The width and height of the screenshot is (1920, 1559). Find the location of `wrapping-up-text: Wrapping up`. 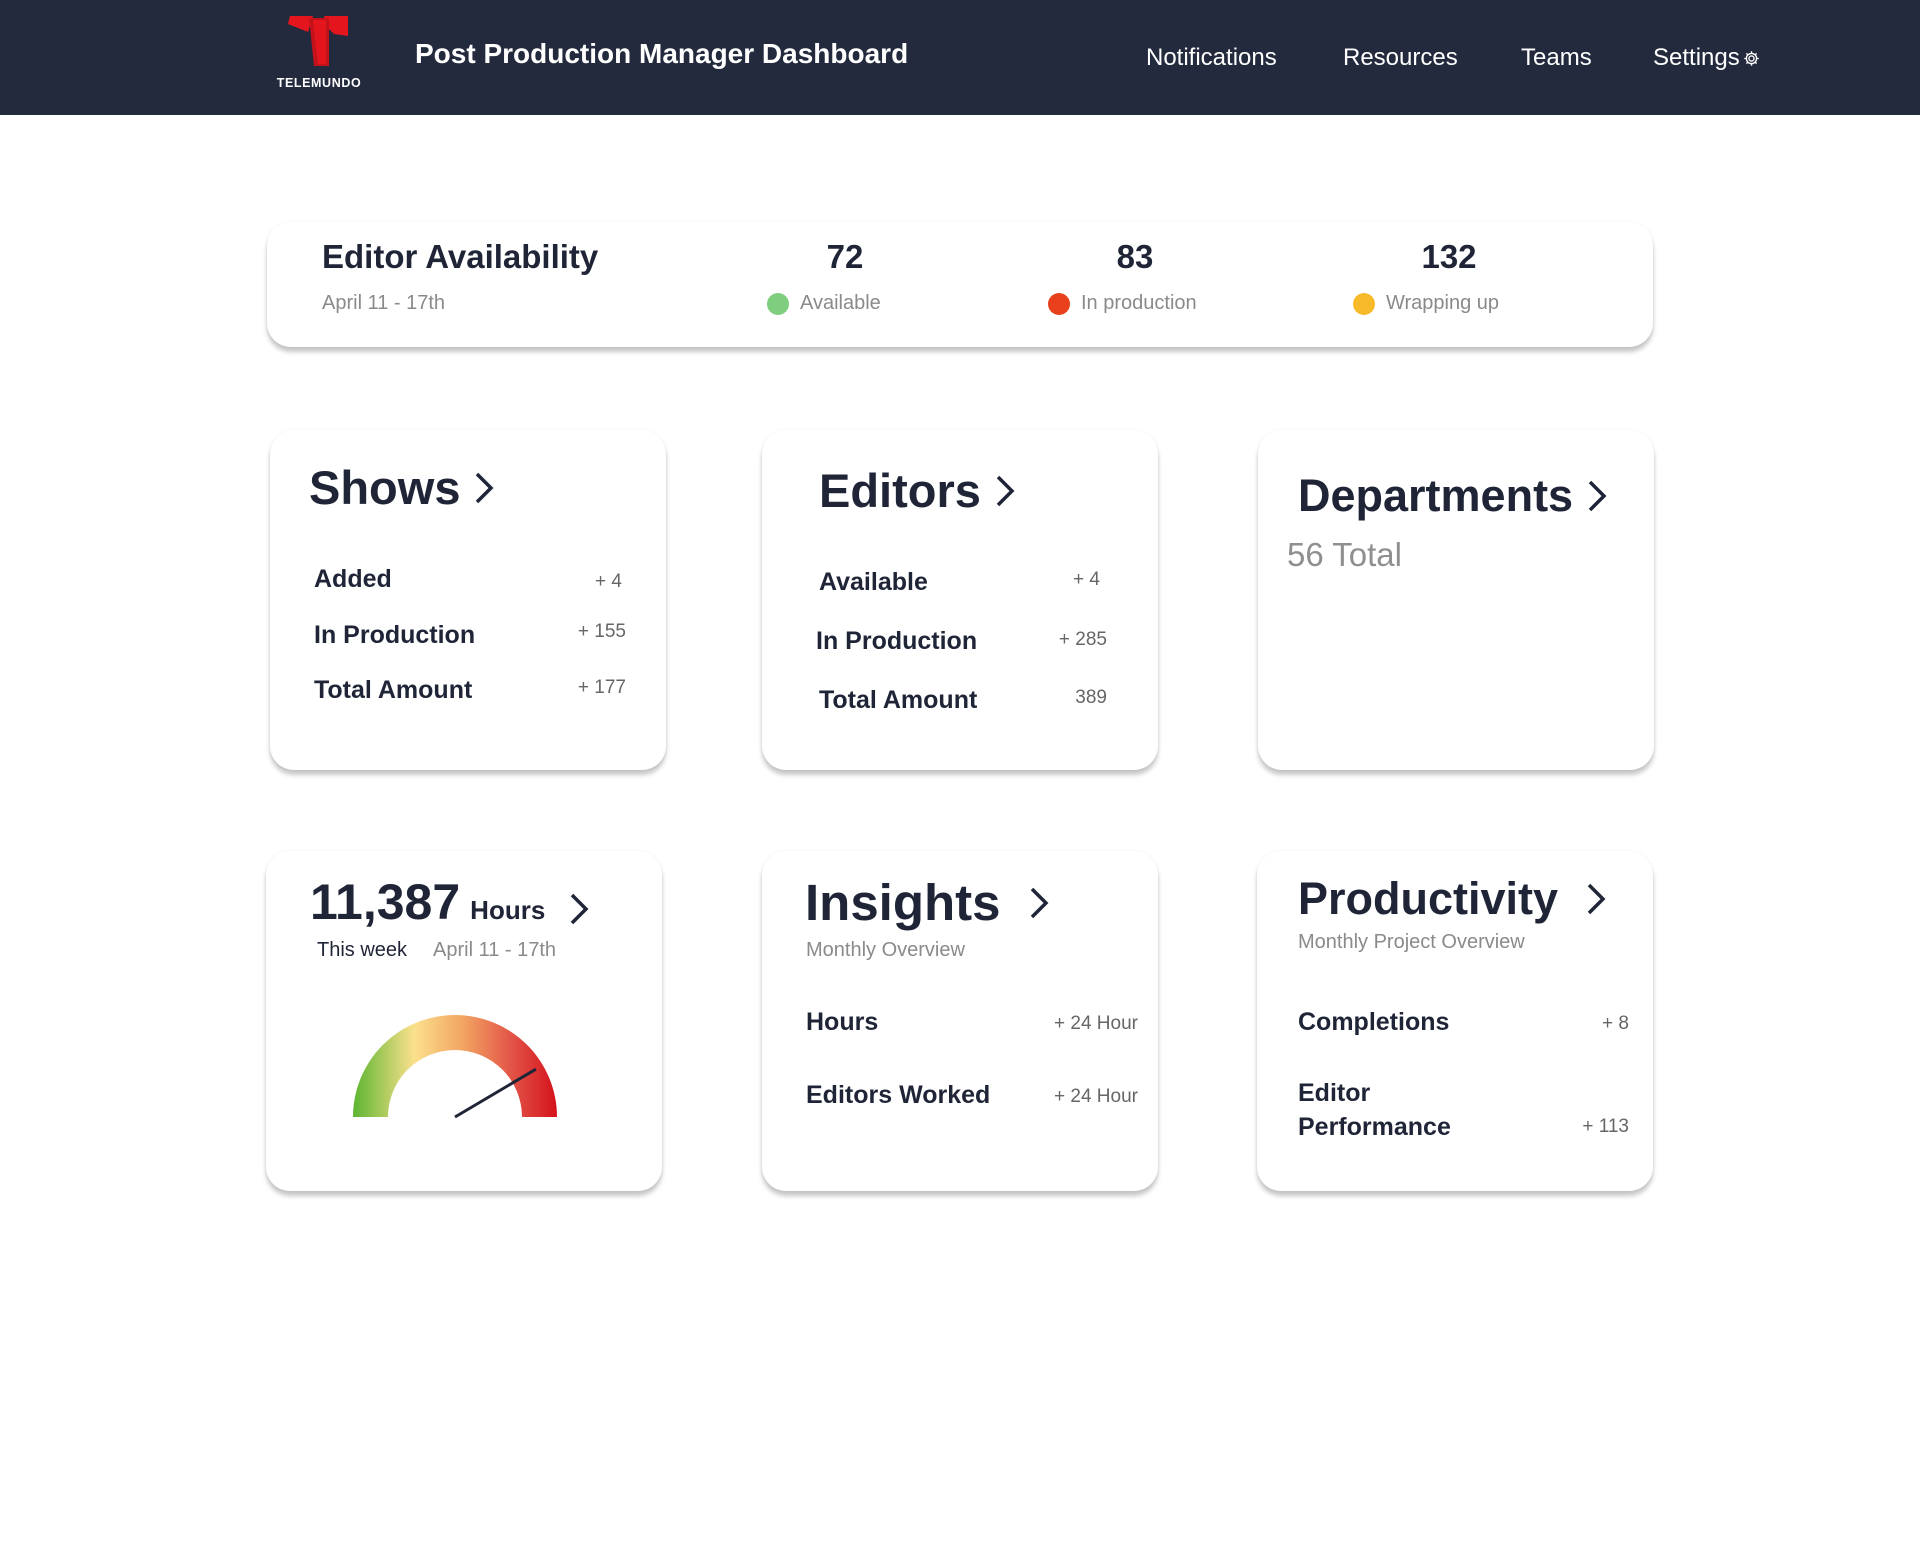

wrapping-up-text: Wrapping up is located at coordinates (1443, 303).